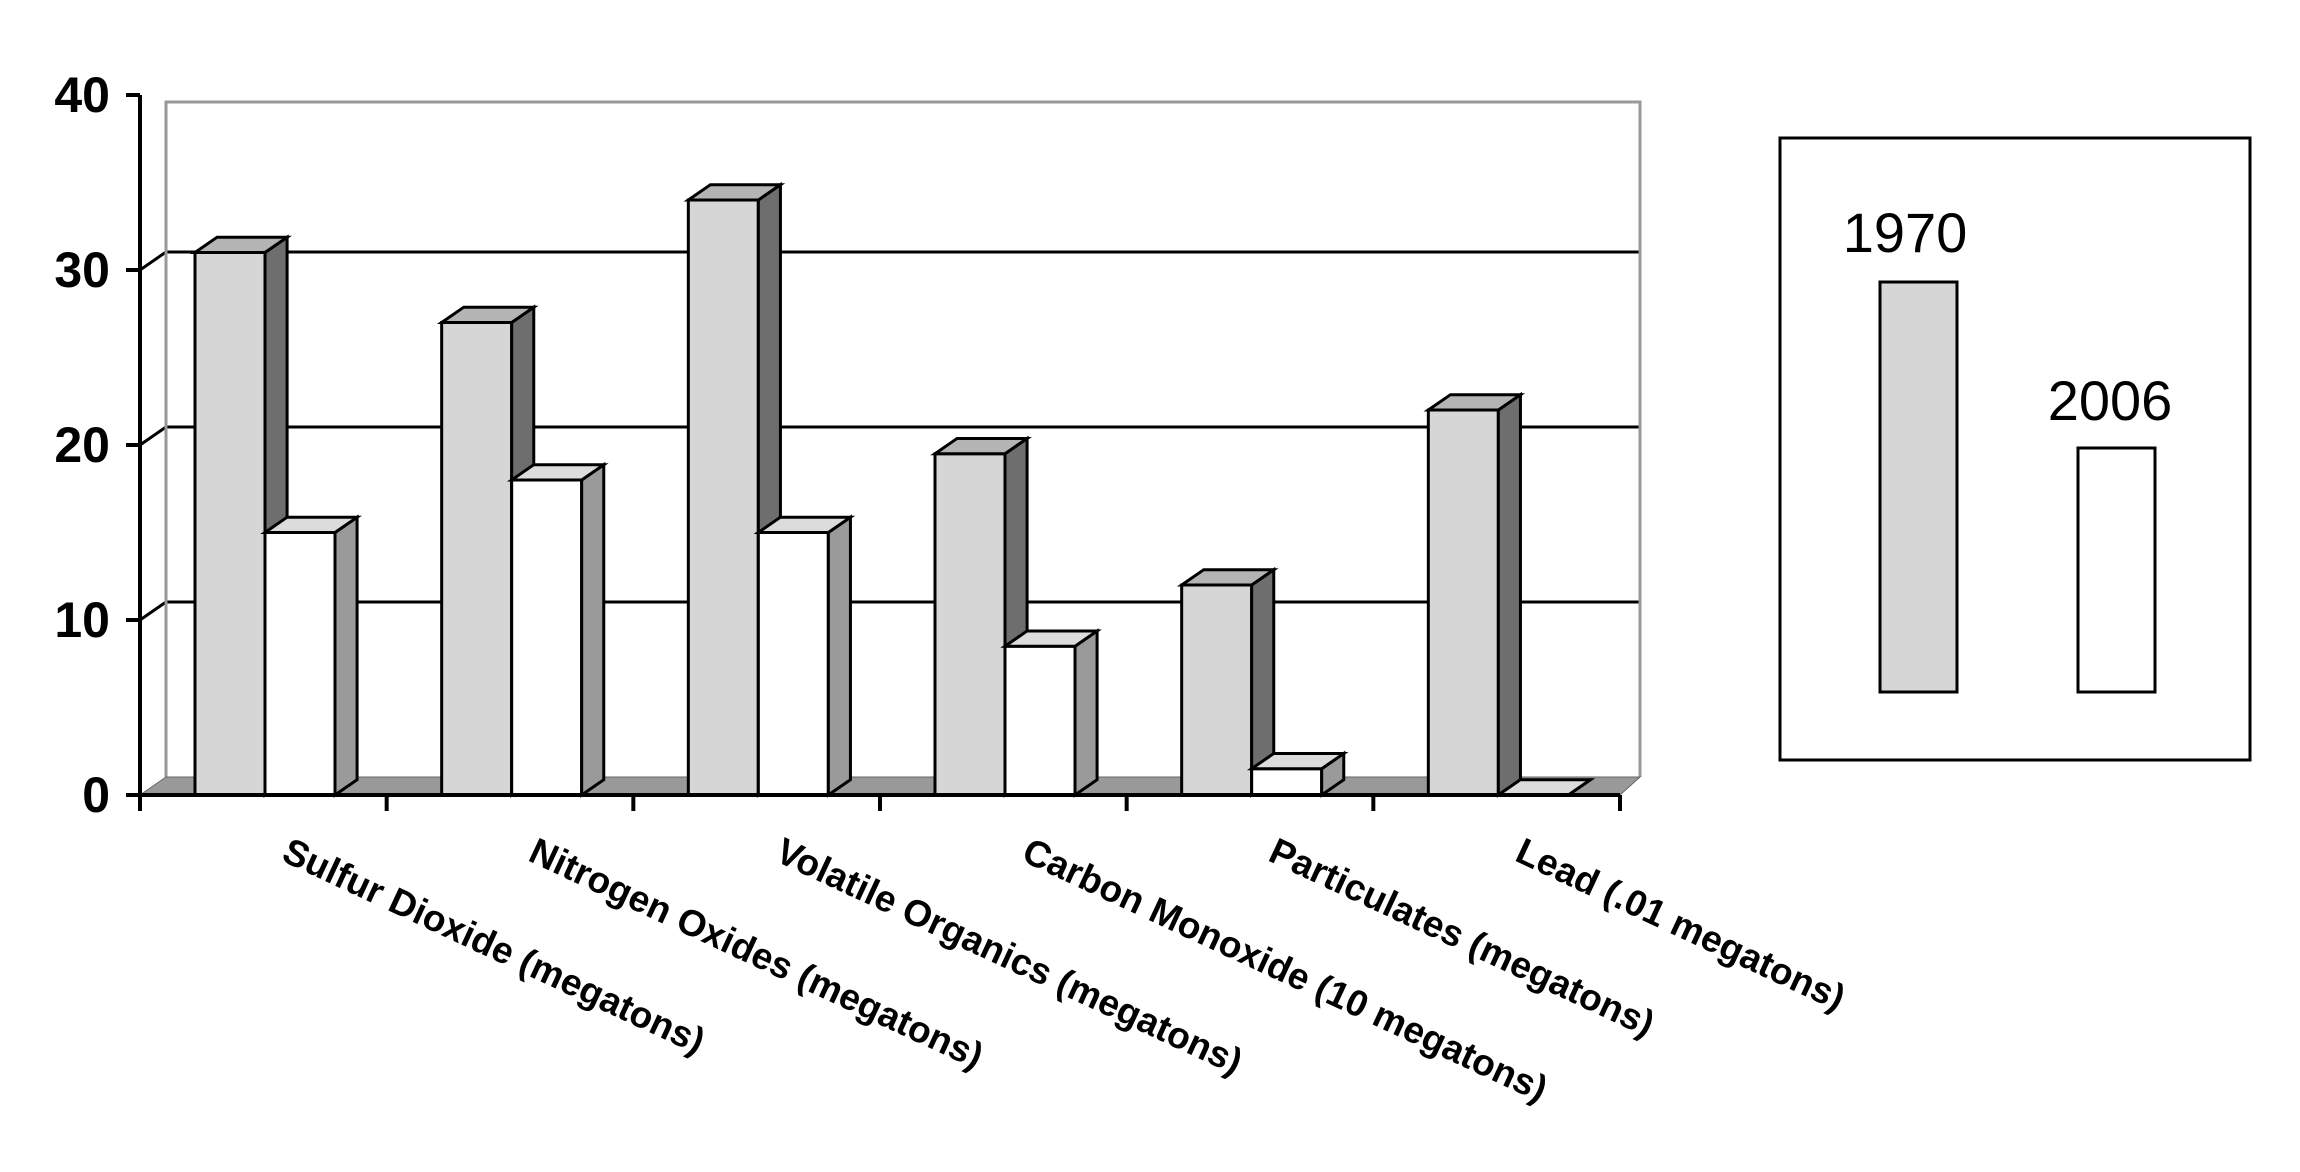 This screenshot has width=2300, height=1172. Describe the element at coordinates (2116, 570) in the screenshot. I see `legend-swatch-2006` at that location.